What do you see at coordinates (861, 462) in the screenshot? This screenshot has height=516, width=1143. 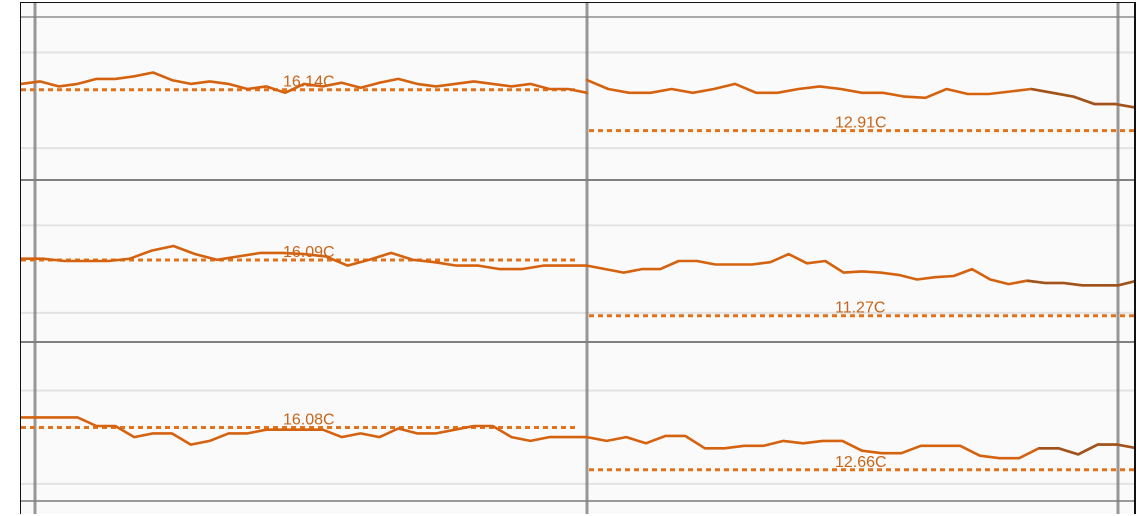 I see `average-label: 12.66C` at bounding box center [861, 462].